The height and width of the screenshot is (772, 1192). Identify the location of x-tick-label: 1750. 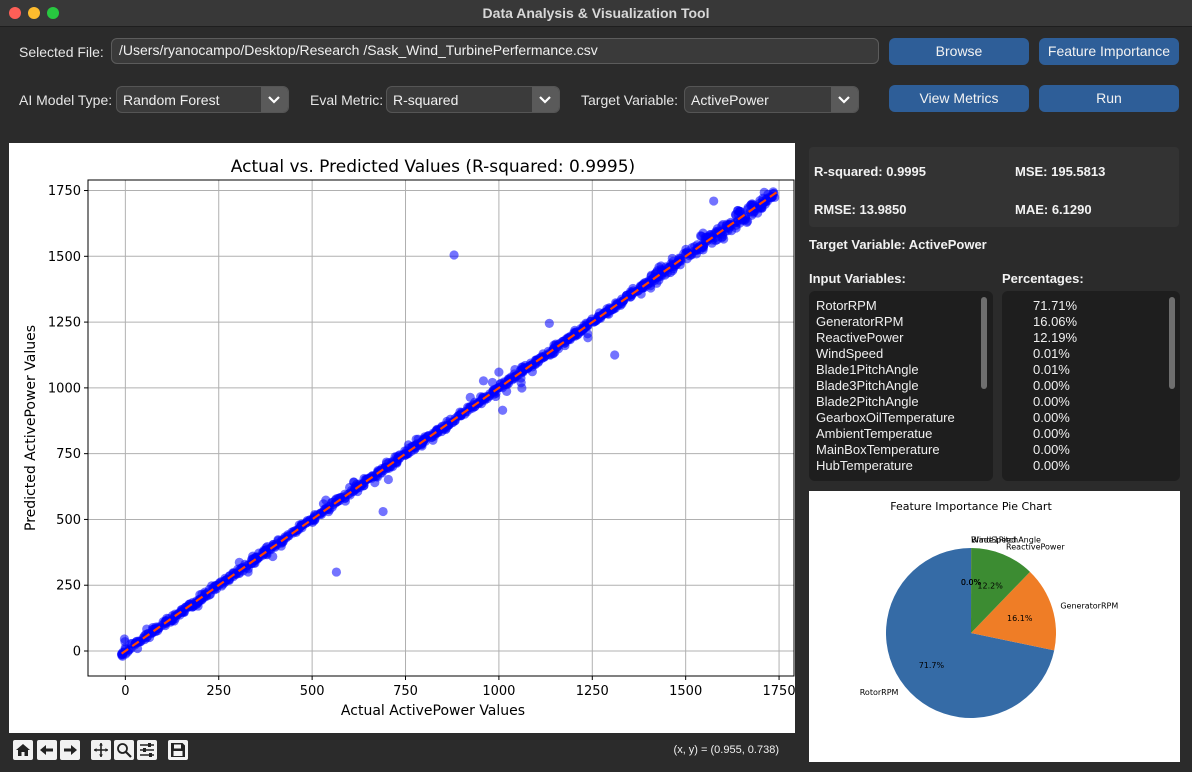
(779, 691).